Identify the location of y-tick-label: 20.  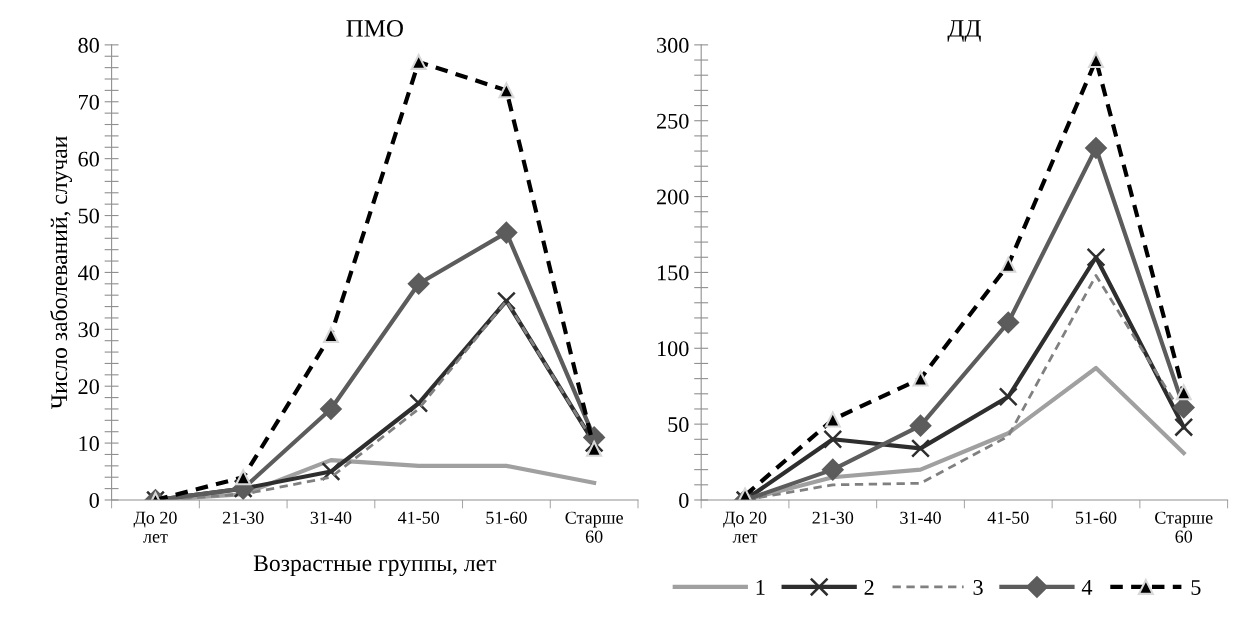
(88, 387).